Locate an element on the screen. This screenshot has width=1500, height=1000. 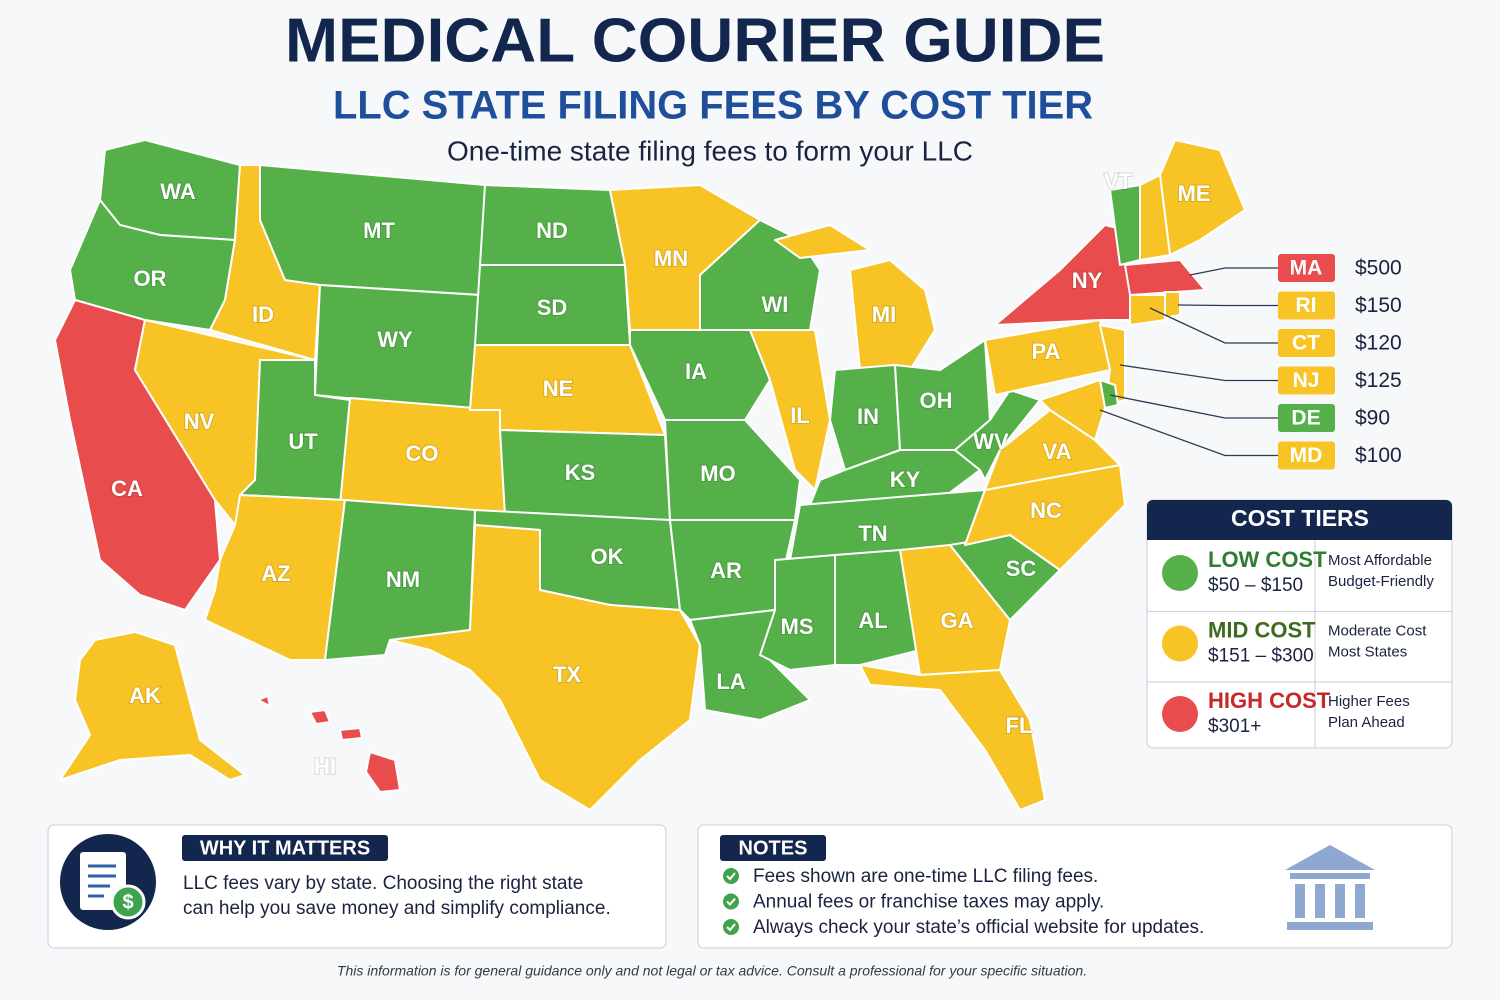
state-label: OR is located at coordinates (150, 278).